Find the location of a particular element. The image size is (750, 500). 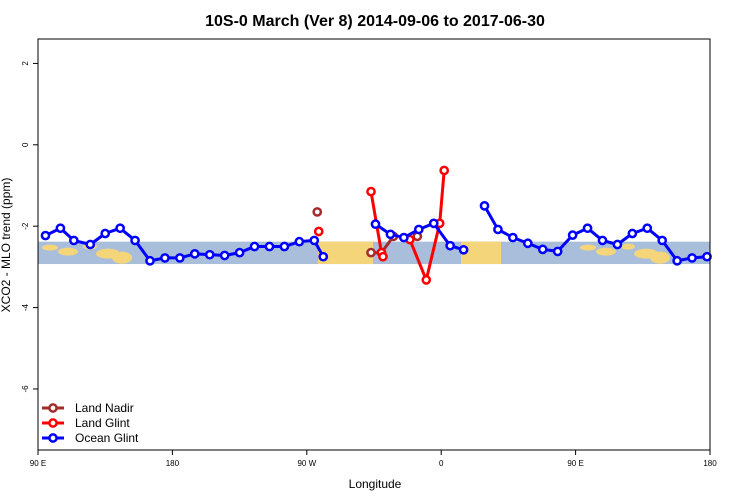

series-land-glint is located at coordinates (381, 225).